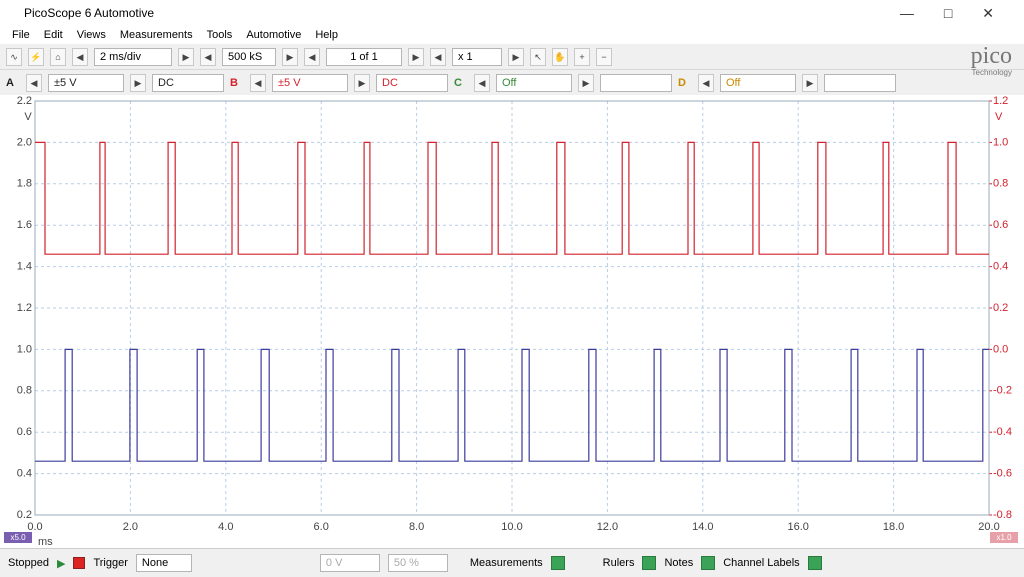  I want to click on y-tick-label: 1.2, so click(24, 308).